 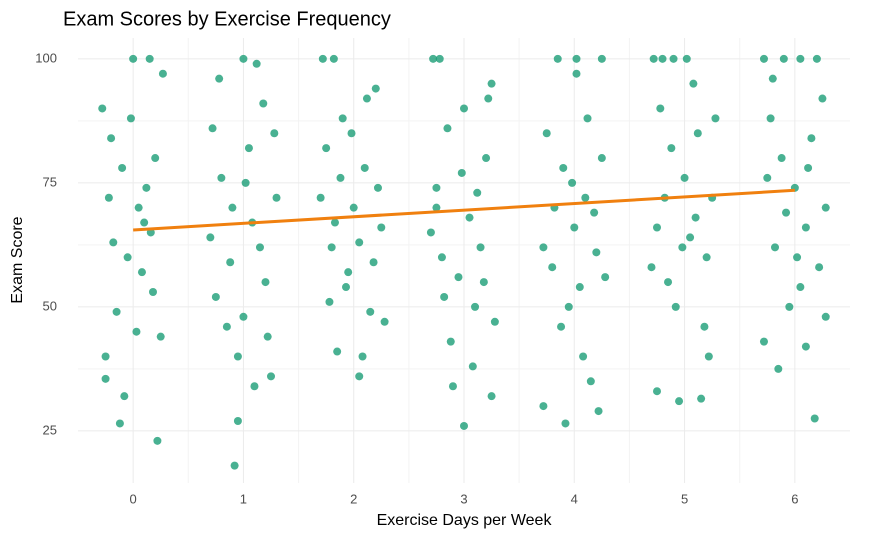 What do you see at coordinates (243, 498) in the screenshot?
I see `x-tick-label: 1` at bounding box center [243, 498].